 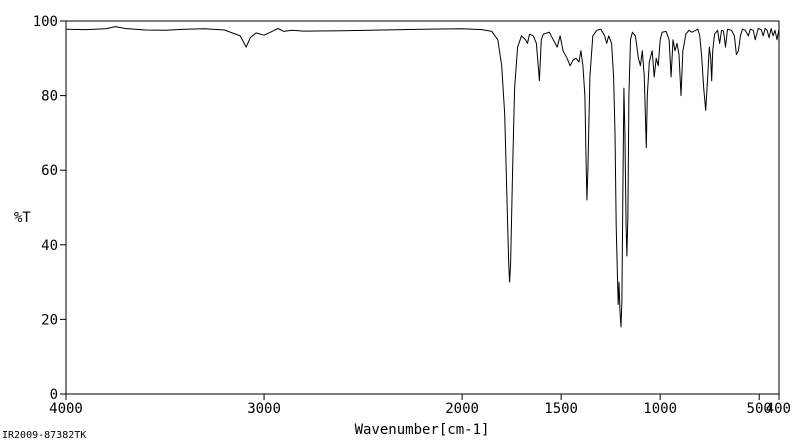 What do you see at coordinates (54, 395) in the screenshot?
I see `y-tick-label: 0` at bounding box center [54, 395].